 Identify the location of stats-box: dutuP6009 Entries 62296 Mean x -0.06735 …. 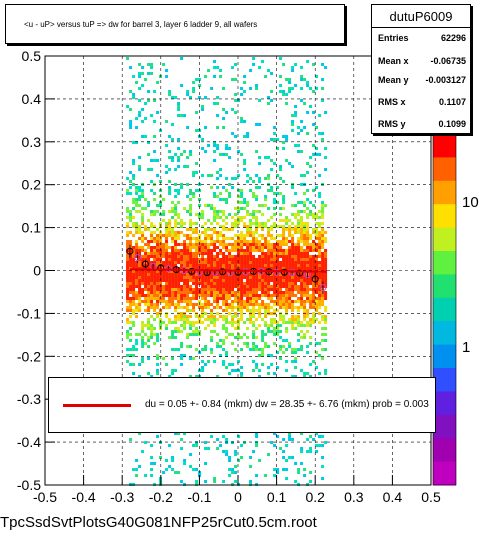
(421, 69).